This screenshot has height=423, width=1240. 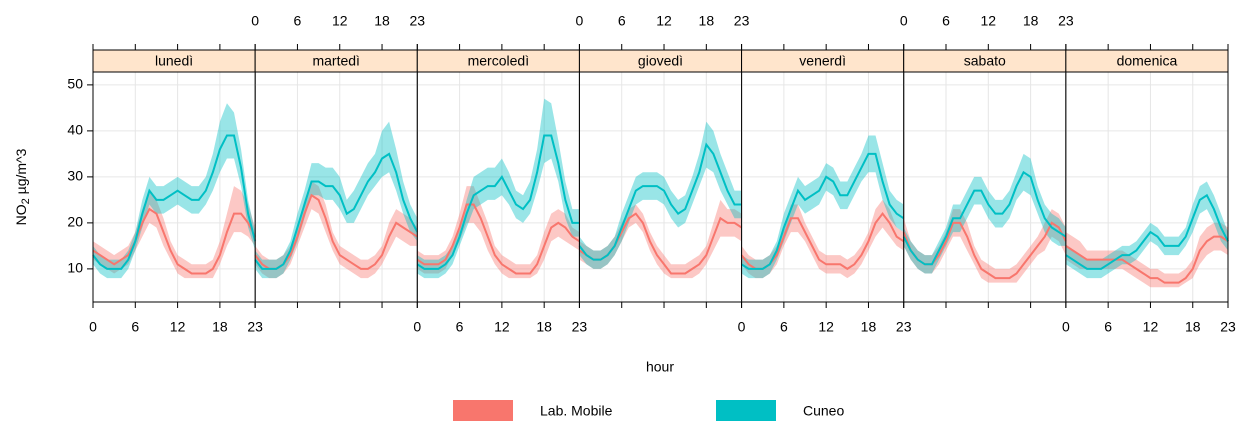 What do you see at coordinates (822, 61) in the screenshot?
I see `panel-title: venerdì` at bounding box center [822, 61].